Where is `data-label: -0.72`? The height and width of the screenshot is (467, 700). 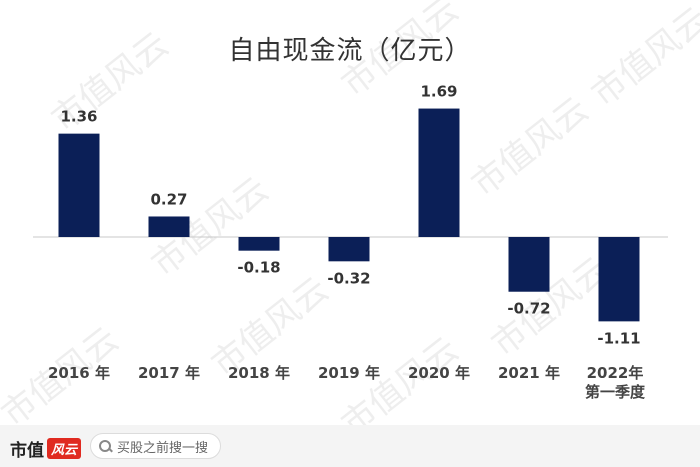 data-label: -0.72 is located at coordinates (528, 309).